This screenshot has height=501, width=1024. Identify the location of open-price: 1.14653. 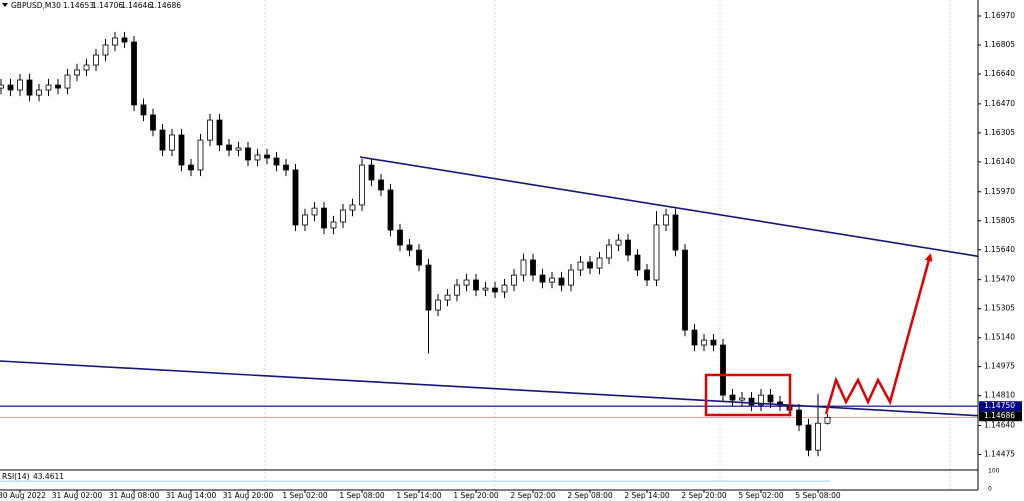
(78, 5).